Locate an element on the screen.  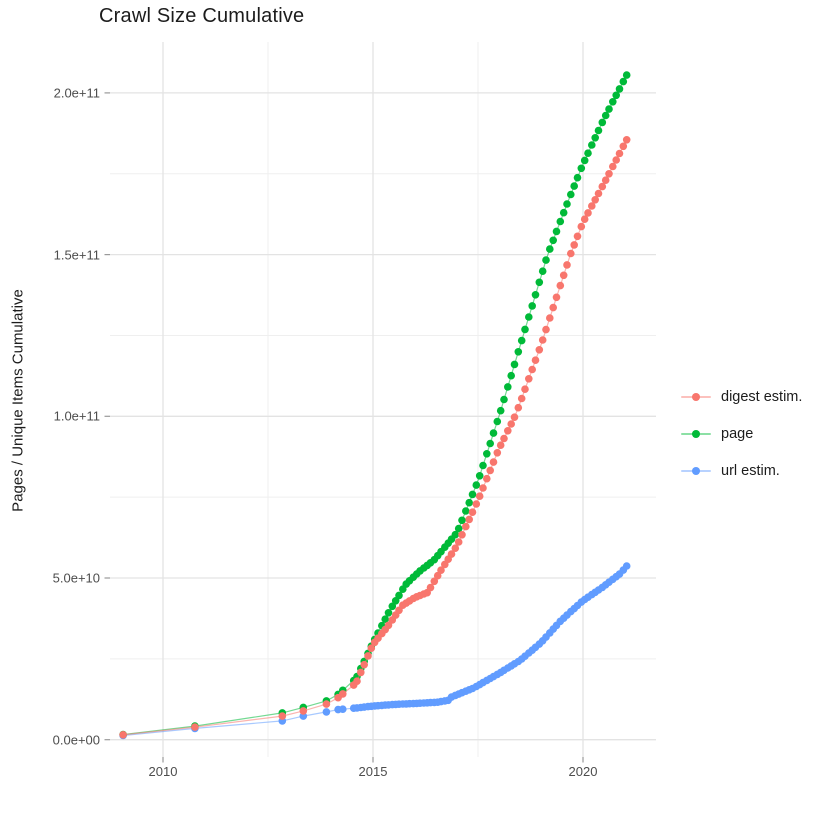
y-tick-label: 1.5e+11 is located at coordinates (76, 255).